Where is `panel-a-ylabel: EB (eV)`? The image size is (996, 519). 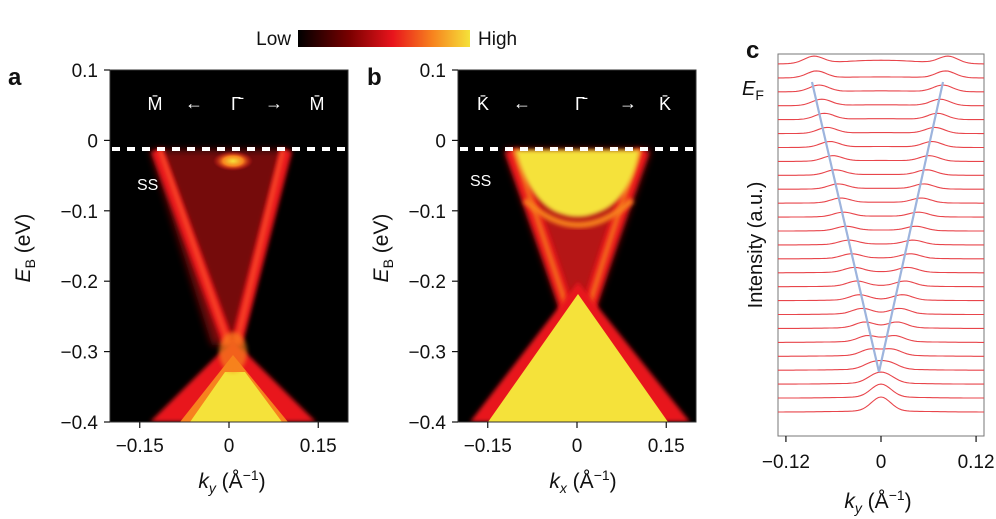 panel-a-ylabel: EB (eV) is located at coordinates (25, 248).